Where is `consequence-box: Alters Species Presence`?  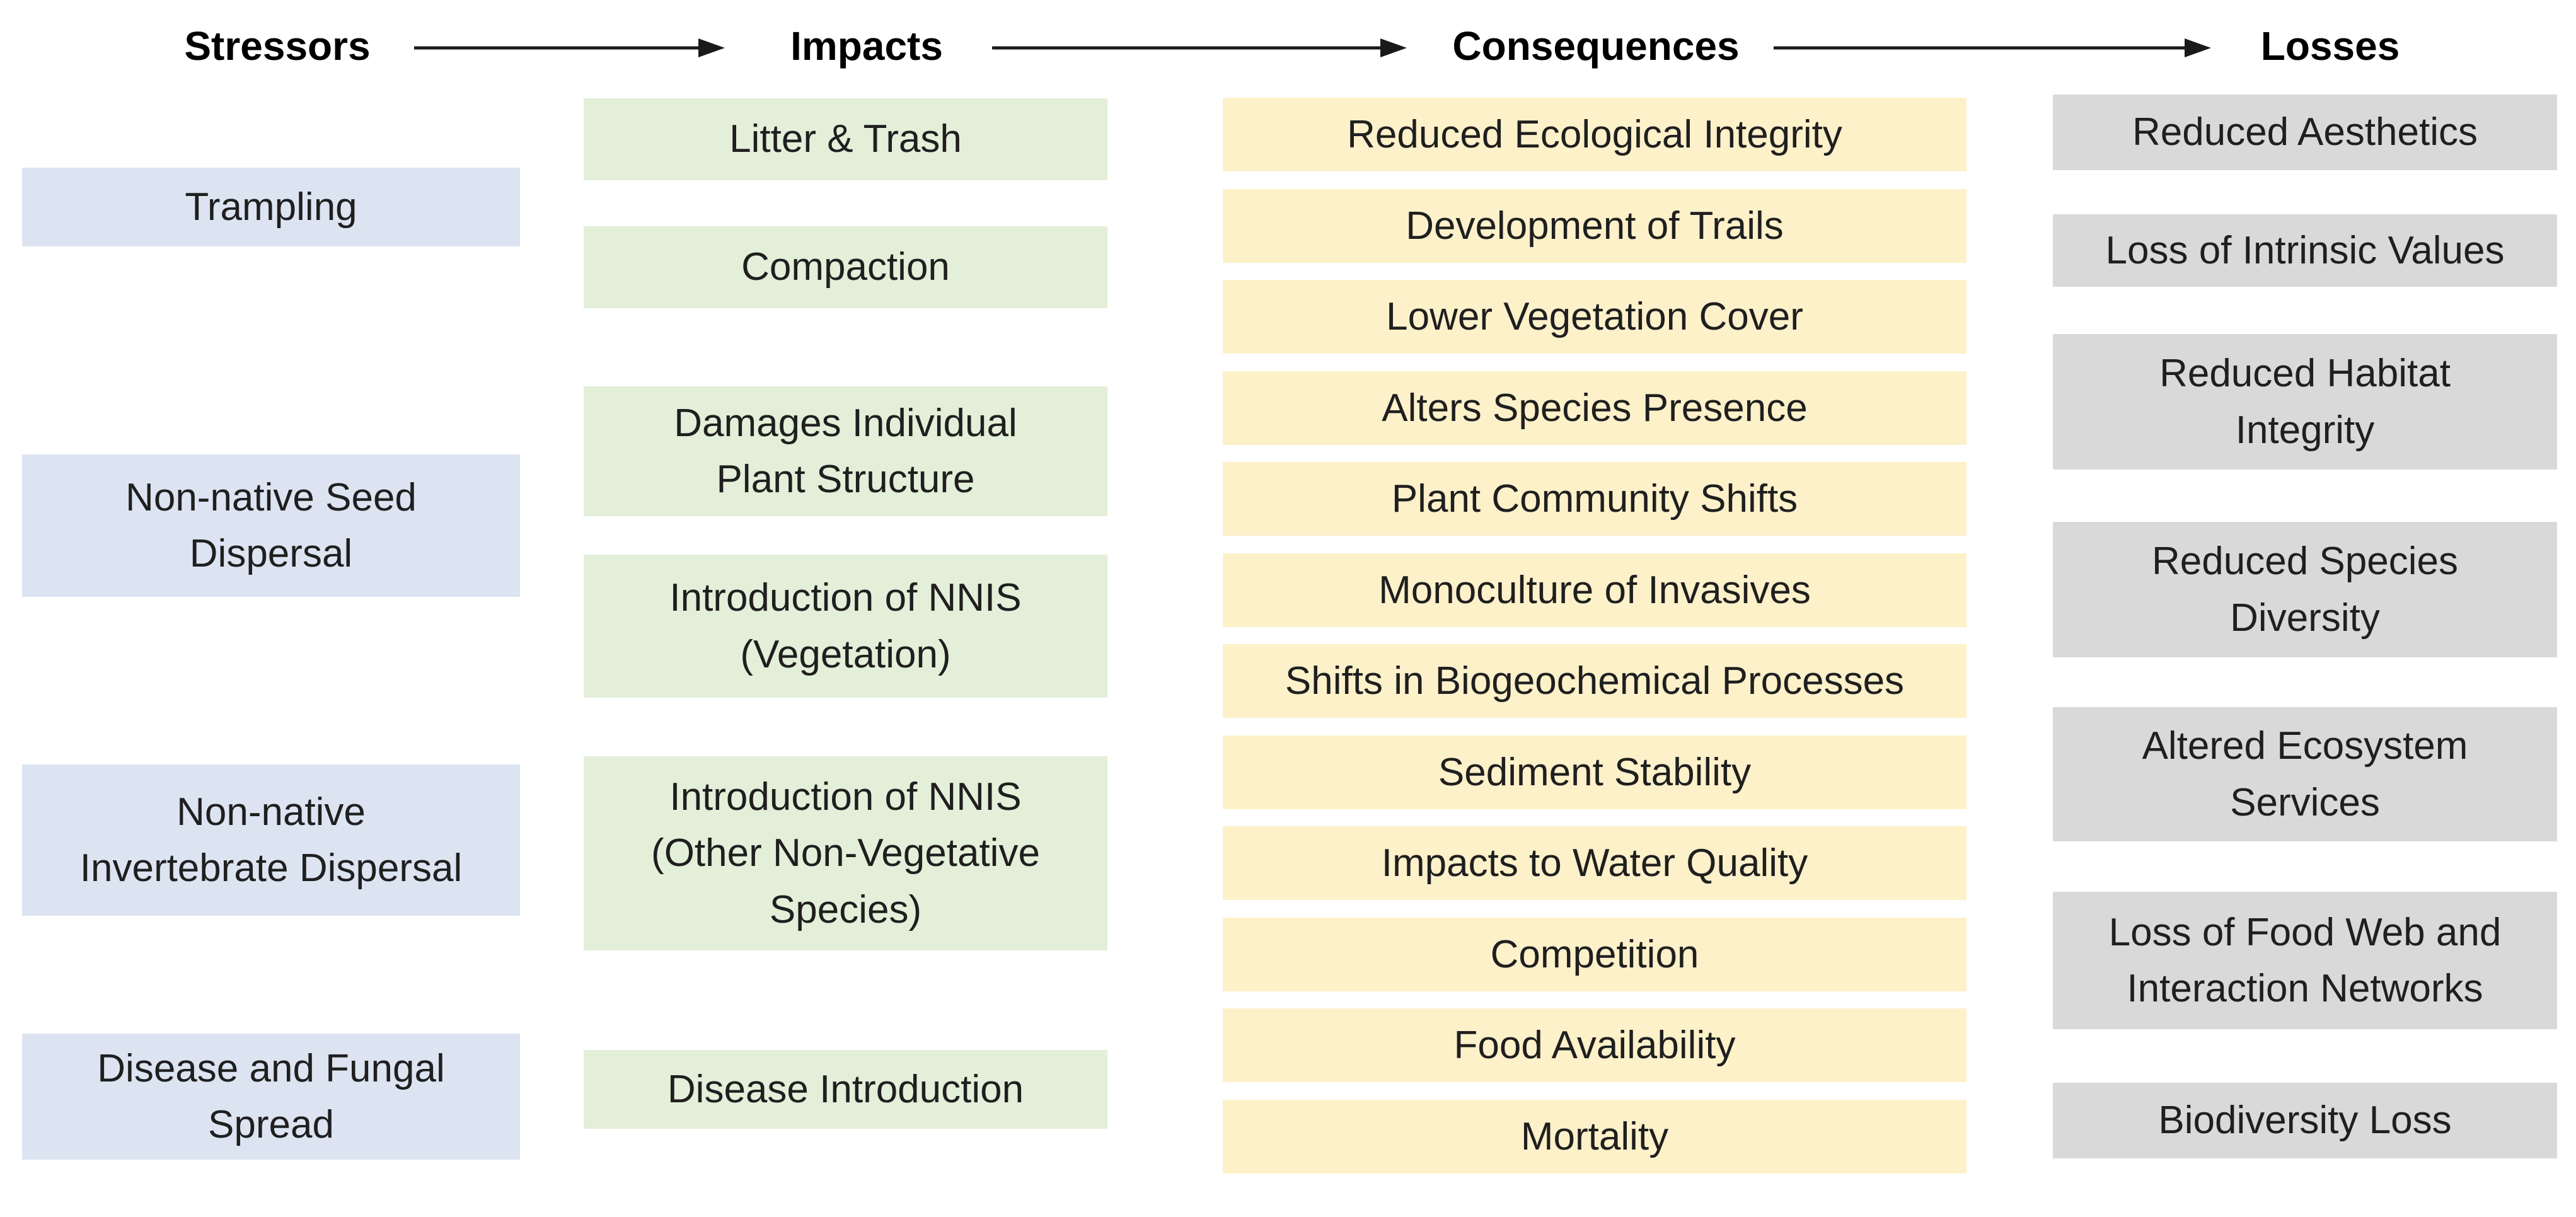 consequence-box: Alters Species Presence is located at coordinates (1595, 408).